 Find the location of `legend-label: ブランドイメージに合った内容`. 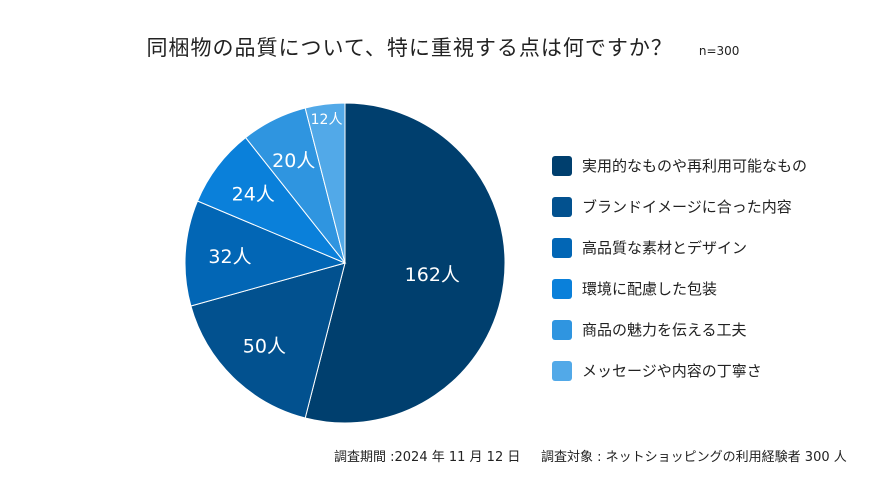

legend-label: ブランドイメージに合った内容 is located at coordinates (687, 207).